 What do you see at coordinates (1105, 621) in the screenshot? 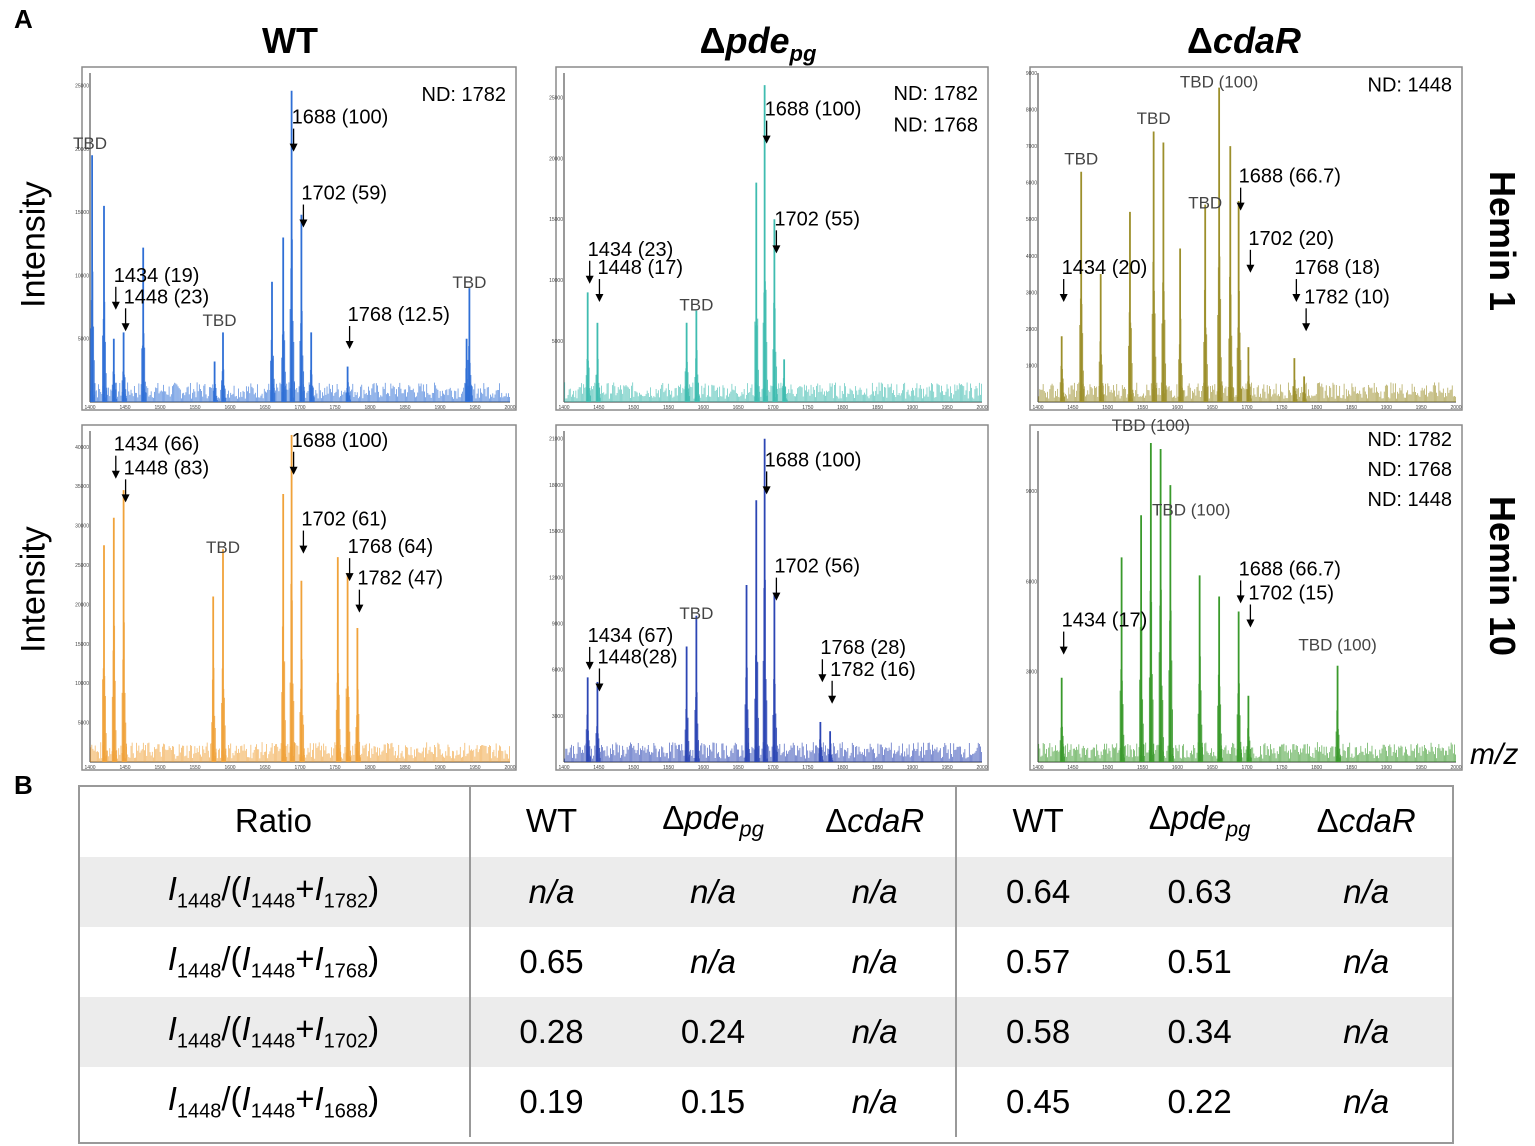
I see `peak-label: 1434 (17)` at bounding box center [1105, 621].